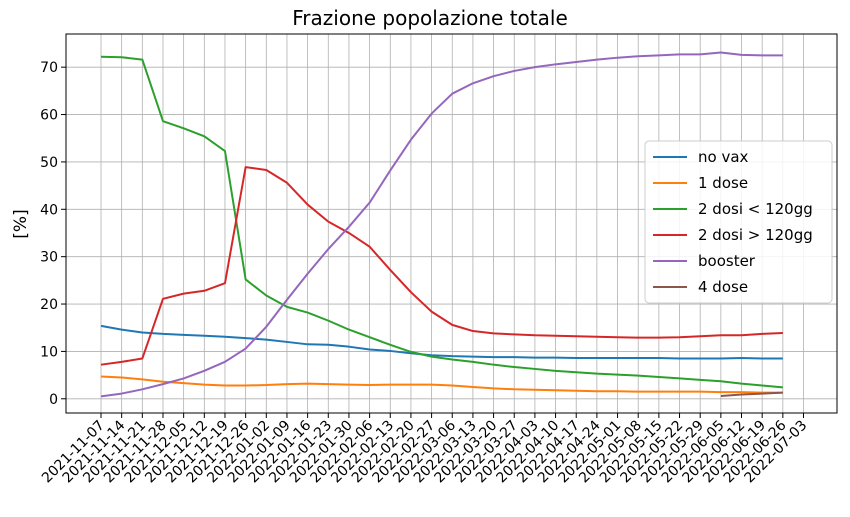  I want to click on y-tick-label: 30, so click(49, 258).